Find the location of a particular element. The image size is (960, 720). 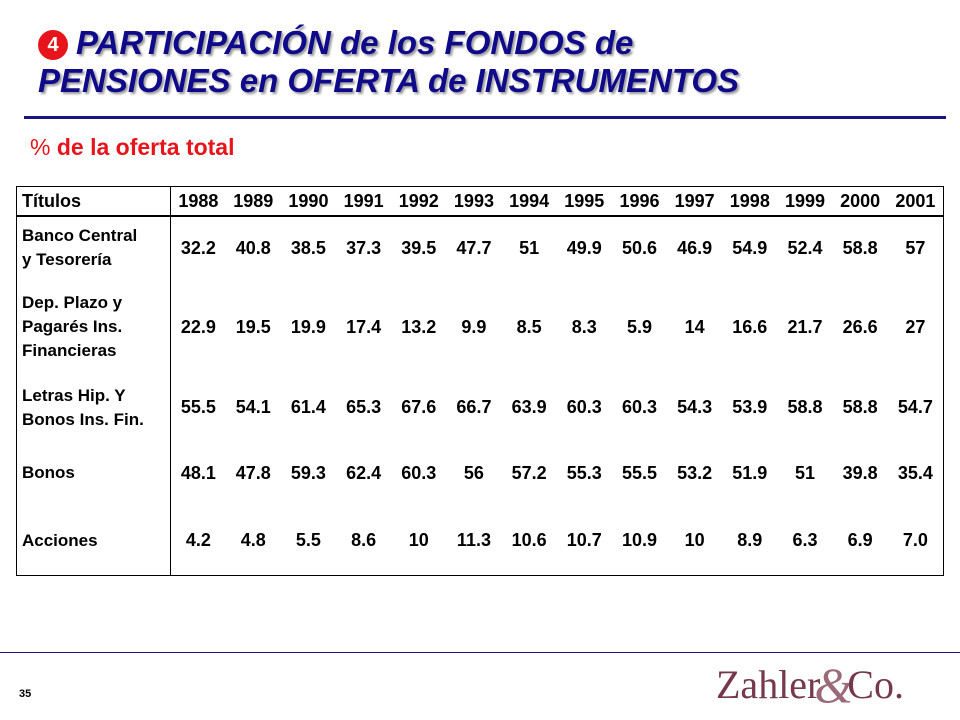

row-label-line: Dep. Plazo y is located at coordinates (72, 303).